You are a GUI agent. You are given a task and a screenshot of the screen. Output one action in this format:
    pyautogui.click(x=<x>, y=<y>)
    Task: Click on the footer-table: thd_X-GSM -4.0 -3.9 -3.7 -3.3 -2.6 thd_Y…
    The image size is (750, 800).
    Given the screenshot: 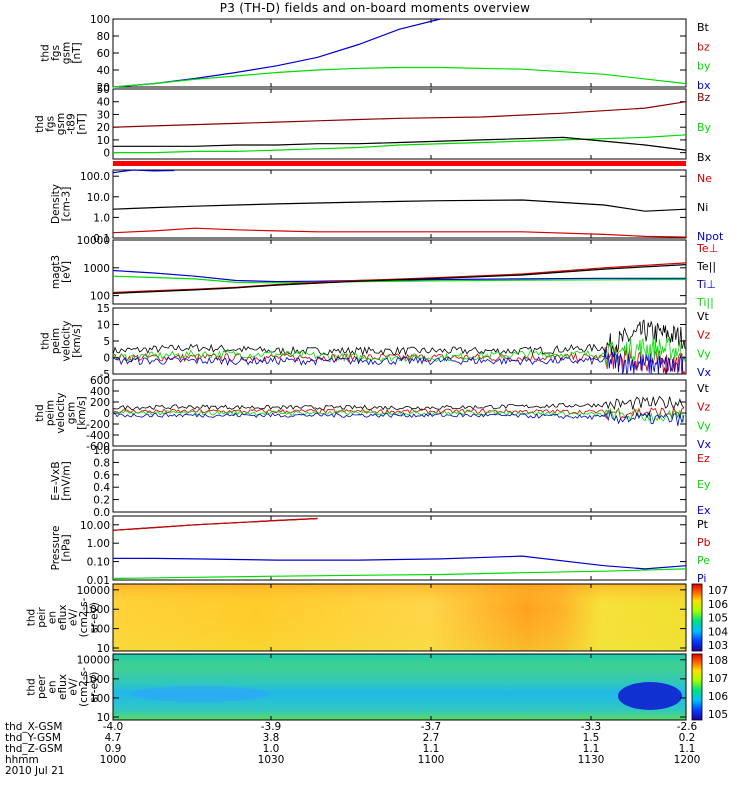 What is the action you would take?
    pyautogui.click(x=375, y=749)
    